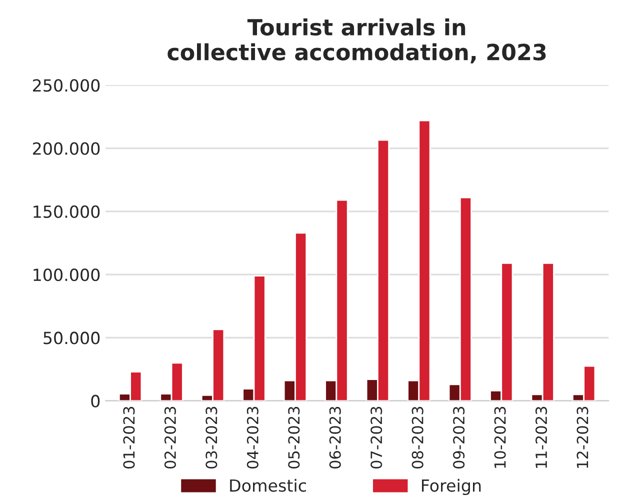 The width and height of the screenshot is (621, 501). Describe the element at coordinates (541, 437) in the screenshot. I see `x-tick-label: 11-2023` at that location.